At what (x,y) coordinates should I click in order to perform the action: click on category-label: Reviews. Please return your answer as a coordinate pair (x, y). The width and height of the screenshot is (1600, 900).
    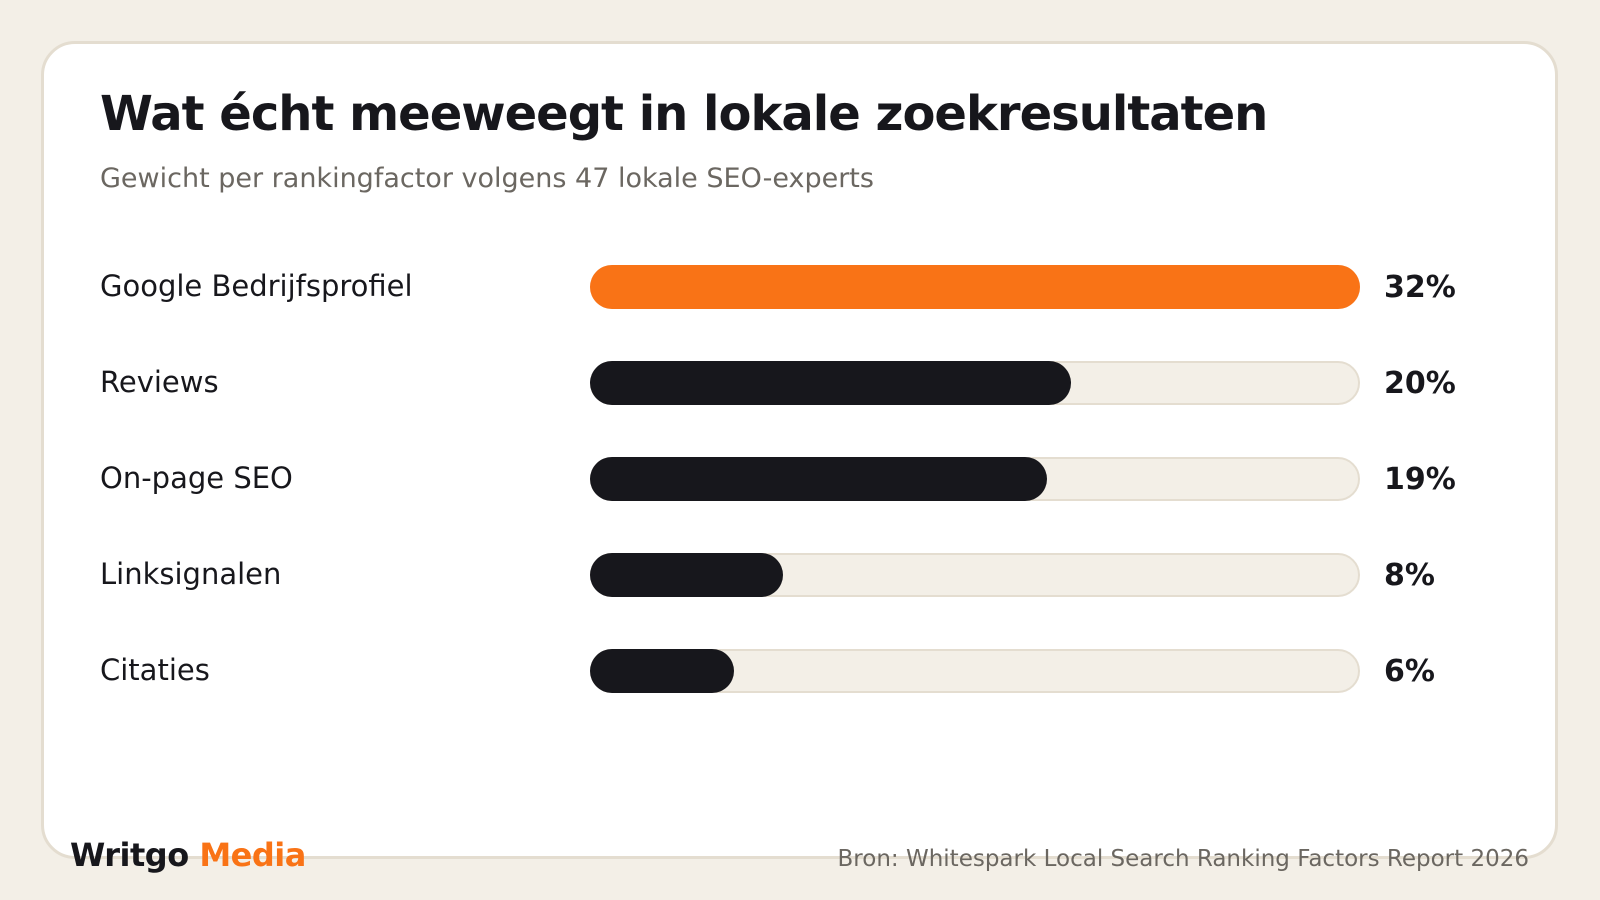
    Looking at the image, I should click on (159, 382).